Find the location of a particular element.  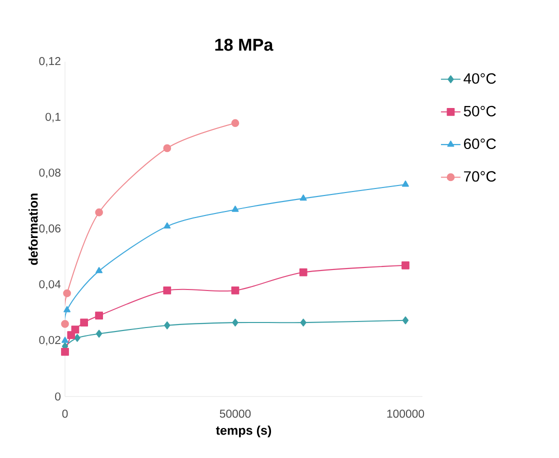

x-tick-label: 50000 is located at coordinates (235, 414).